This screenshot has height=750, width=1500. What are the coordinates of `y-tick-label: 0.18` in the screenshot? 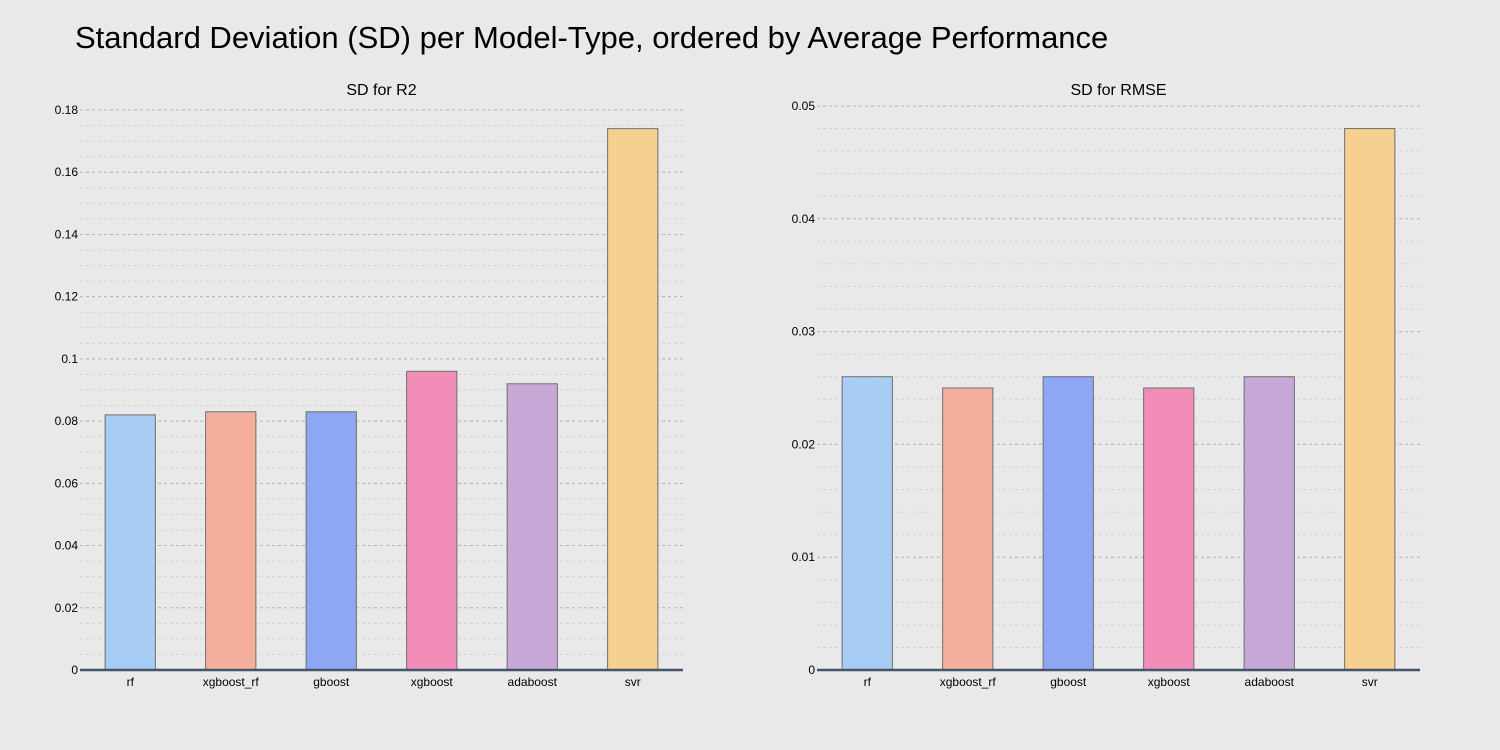 It's located at (67, 110).